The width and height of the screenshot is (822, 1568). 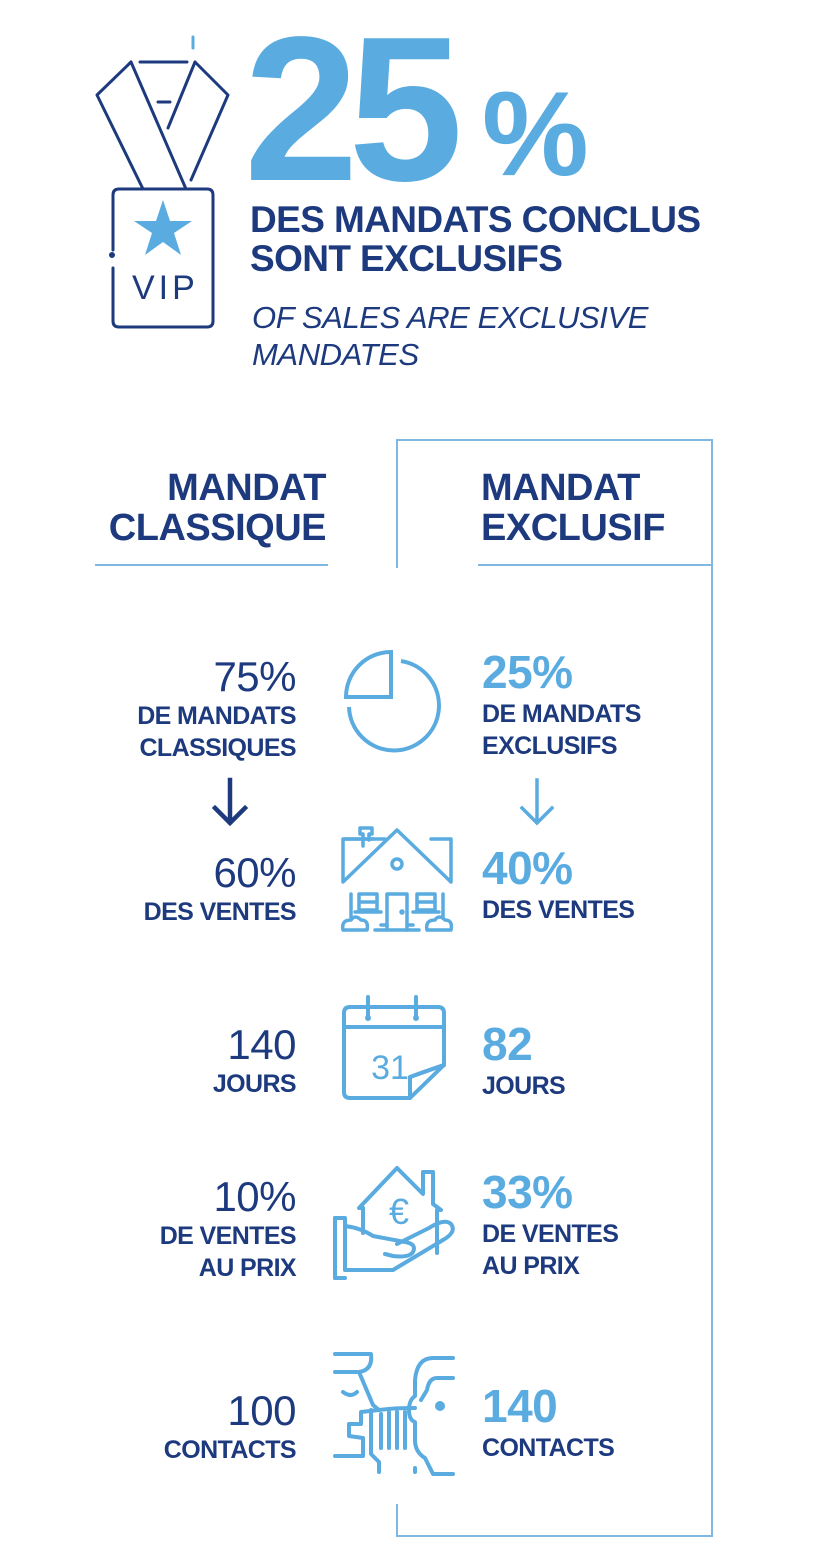 I want to click on hero-subtitle-en-line2: MANDATES, so click(x=335, y=354).